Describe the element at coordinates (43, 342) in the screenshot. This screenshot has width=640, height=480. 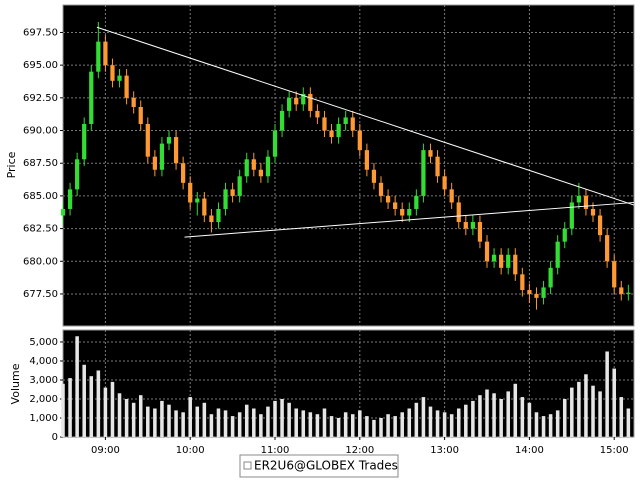
I see `y-tick-label: 5,000` at that location.